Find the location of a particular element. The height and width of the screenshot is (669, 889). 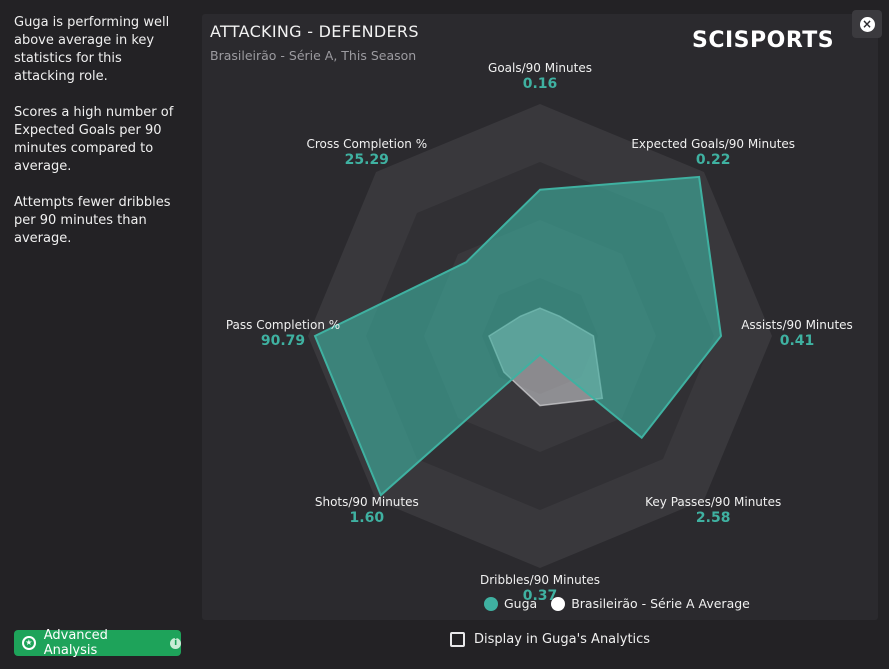

display-in-analytics-toggle: Display in Guga's Analytics is located at coordinates (550, 639).